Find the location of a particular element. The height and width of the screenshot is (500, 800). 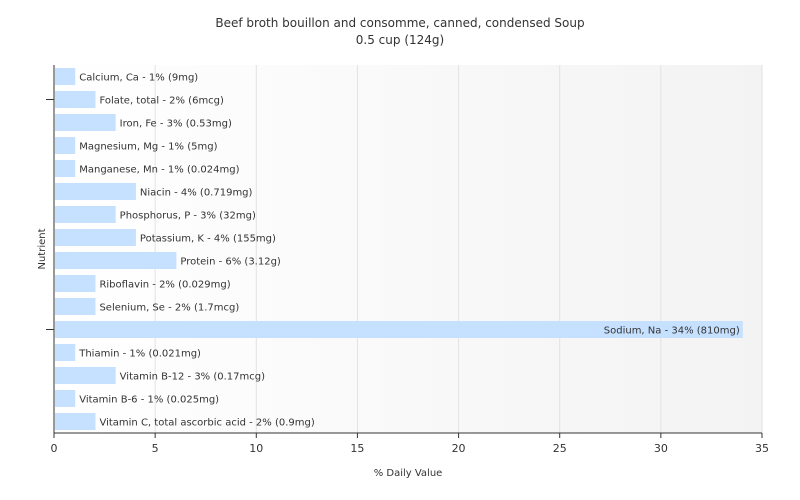

bar-label: Thiamin - 1% (0.021mg) is located at coordinates (139, 354).